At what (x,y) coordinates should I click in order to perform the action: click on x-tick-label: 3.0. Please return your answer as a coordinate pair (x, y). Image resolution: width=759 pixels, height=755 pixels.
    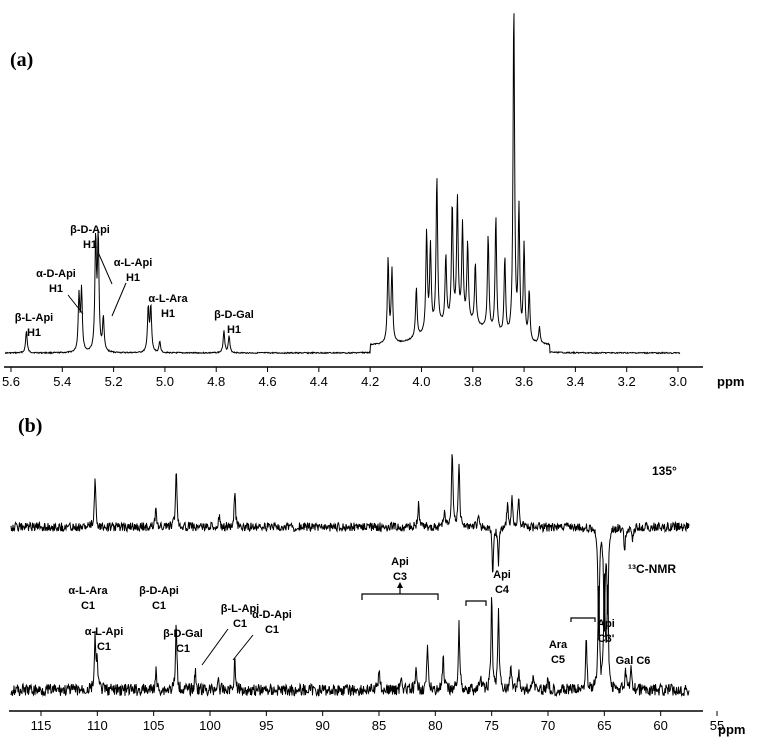
    Looking at the image, I should click on (678, 381).